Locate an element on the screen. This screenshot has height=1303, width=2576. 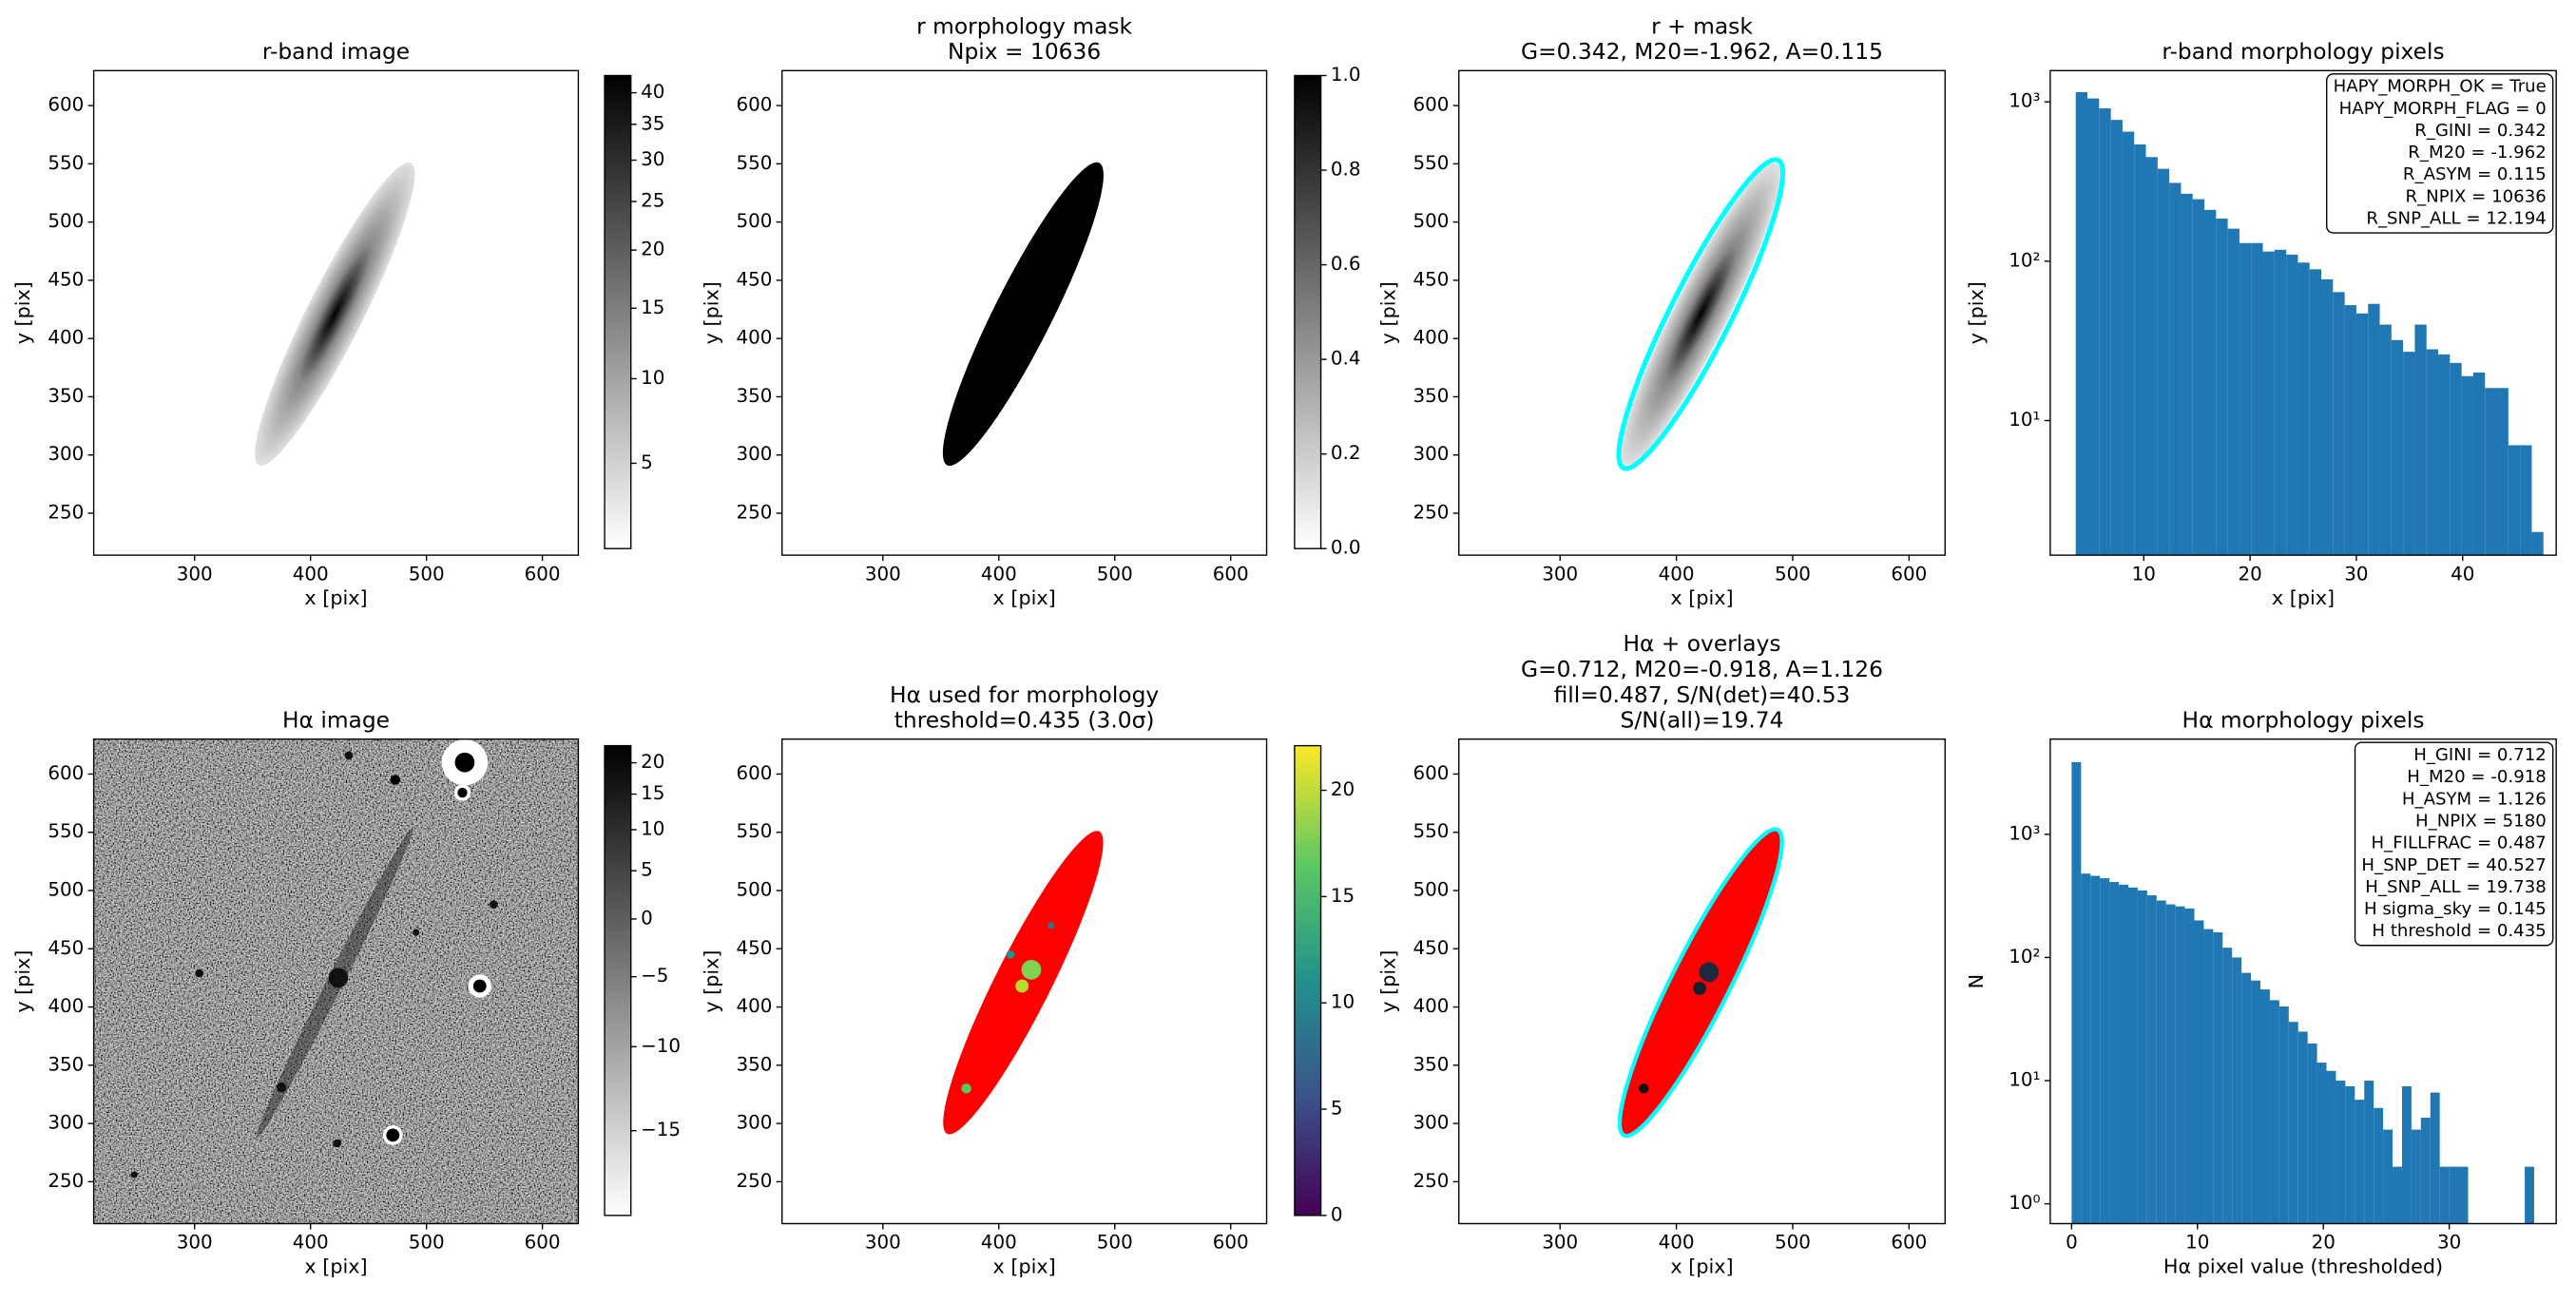
panel-title: Npix = 10636 is located at coordinates (1024, 52).